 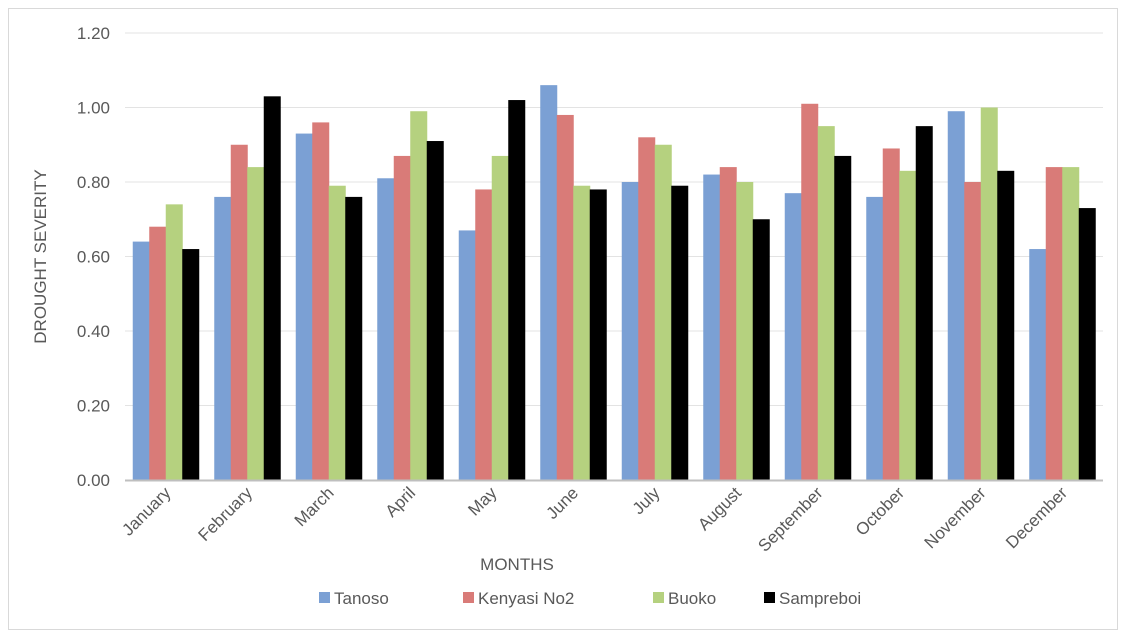 I want to click on bar-sampreboi-september, so click(x=843, y=318).